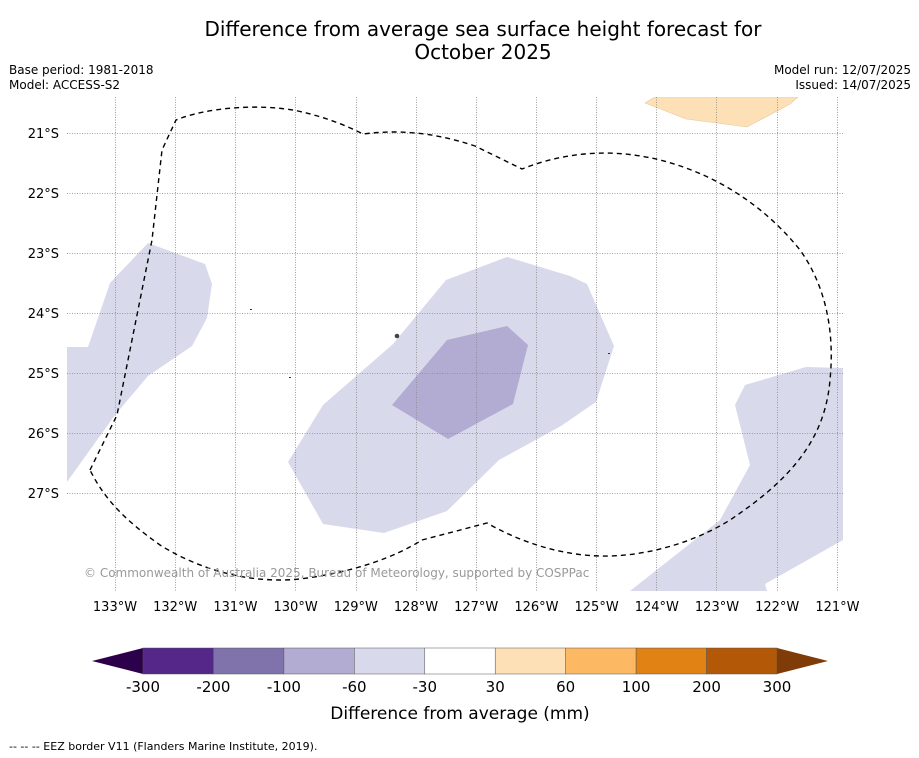 This screenshot has height=758, width=919. What do you see at coordinates (636, 687) in the screenshot?
I see `colorbar-tick-label: 100` at bounding box center [636, 687].